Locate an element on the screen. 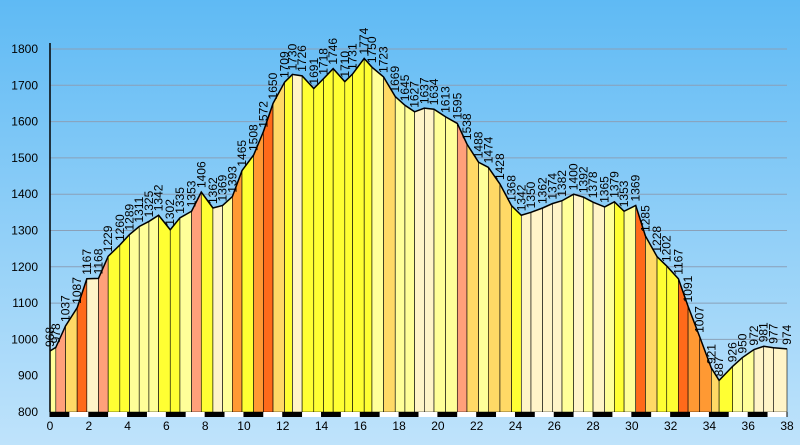 Image resolution: width=800 pixels, height=445 pixels. x-tick-label: 34 is located at coordinates (710, 426).